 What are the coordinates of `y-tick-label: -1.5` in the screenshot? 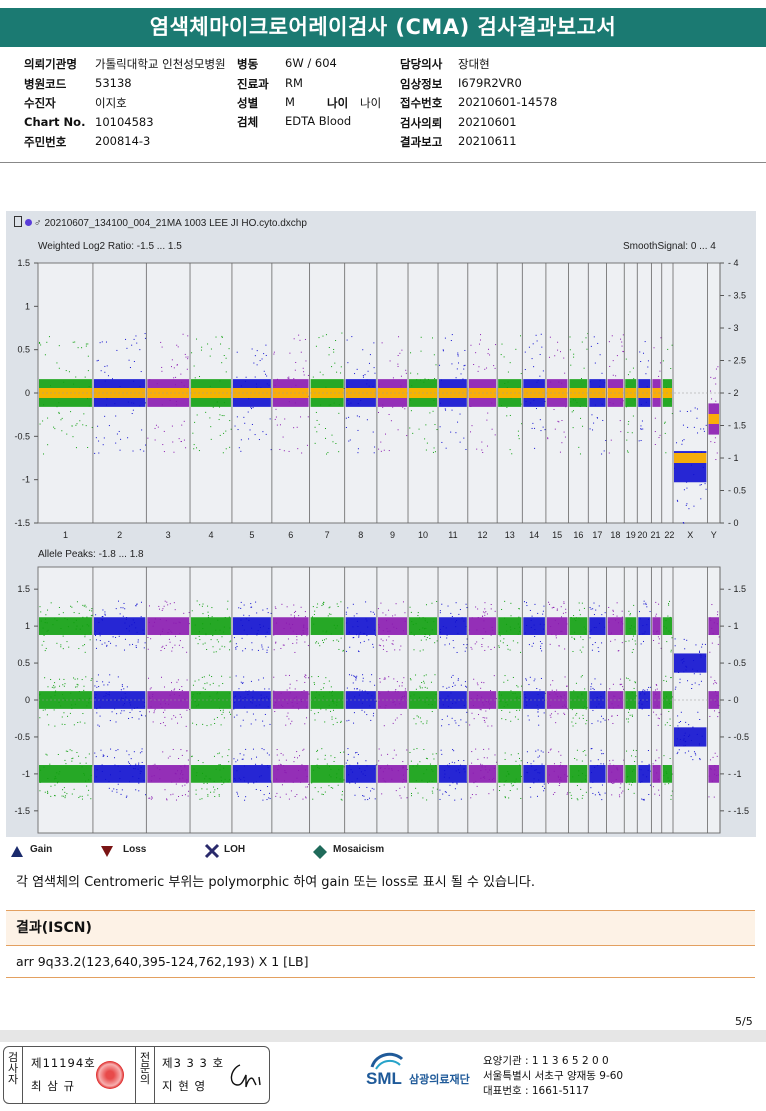 It's located at (22, 811).